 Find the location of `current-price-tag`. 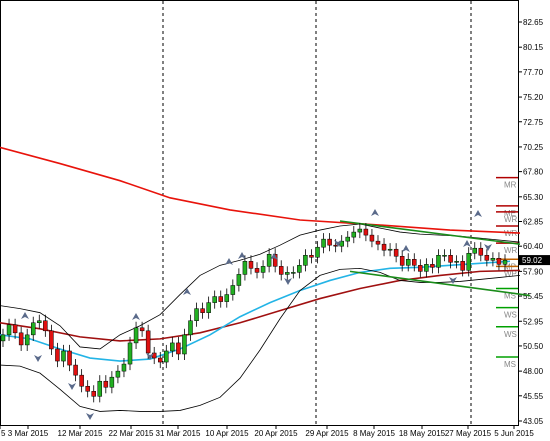

current-price-tag is located at coordinates (534, 260).